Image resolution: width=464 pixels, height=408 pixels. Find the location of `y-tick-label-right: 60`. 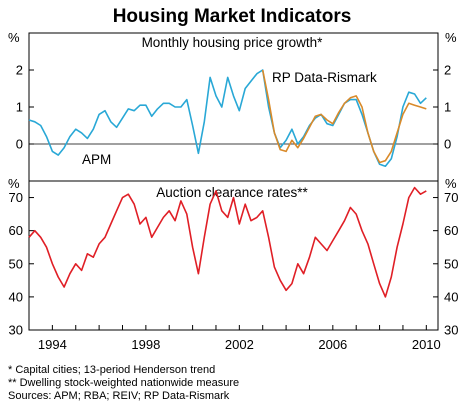

y-tick-label-right: 60 is located at coordinates (451, 230).